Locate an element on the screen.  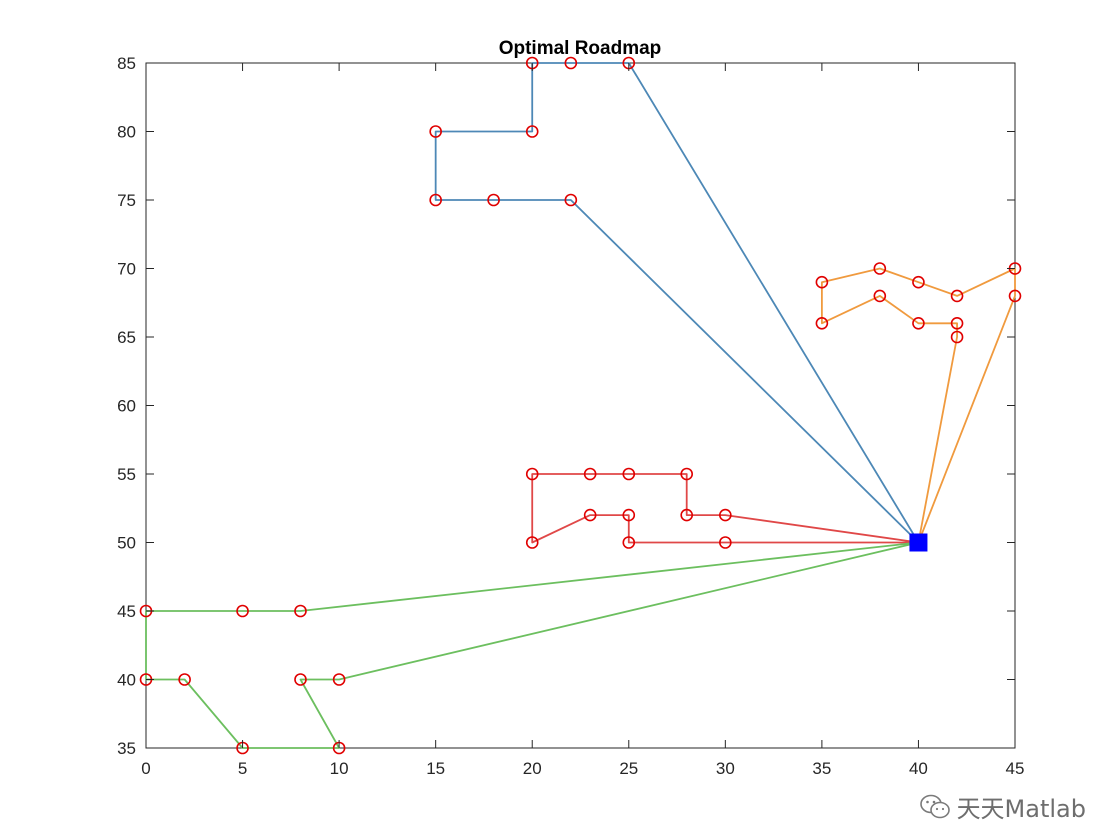
x-tick-label: 0 is located at coordinates (145, 768).